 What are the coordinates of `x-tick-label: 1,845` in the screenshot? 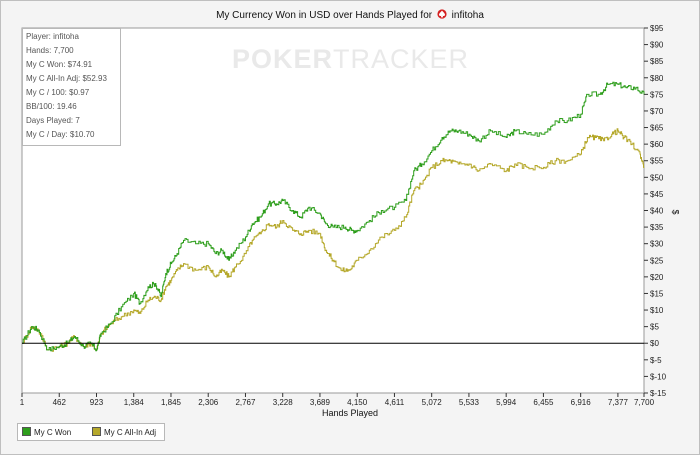 It's located at (171, 402).